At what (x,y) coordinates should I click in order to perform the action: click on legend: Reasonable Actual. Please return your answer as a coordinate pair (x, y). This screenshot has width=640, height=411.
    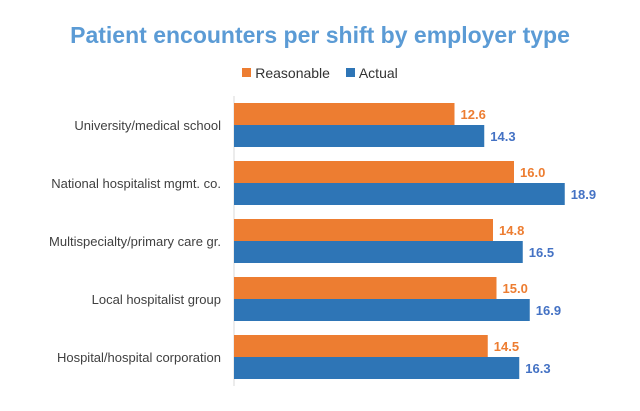
    Looking at the image, I should click on (320, 72).